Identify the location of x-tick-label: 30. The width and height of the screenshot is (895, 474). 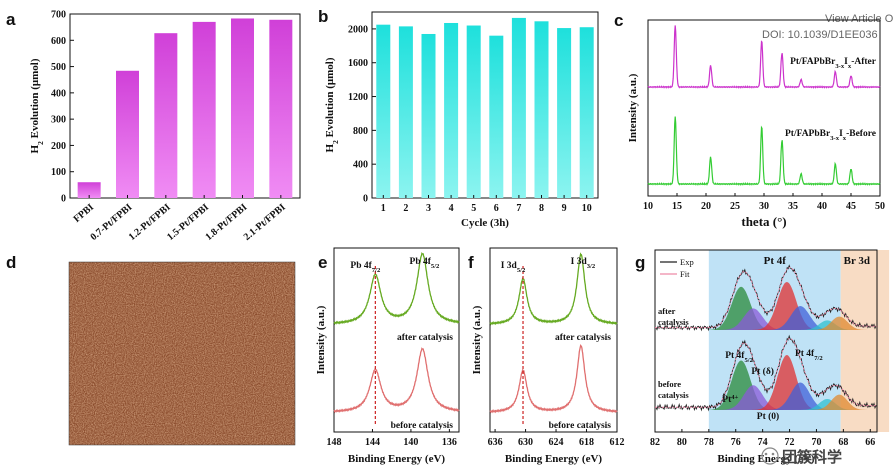
(764, 206).